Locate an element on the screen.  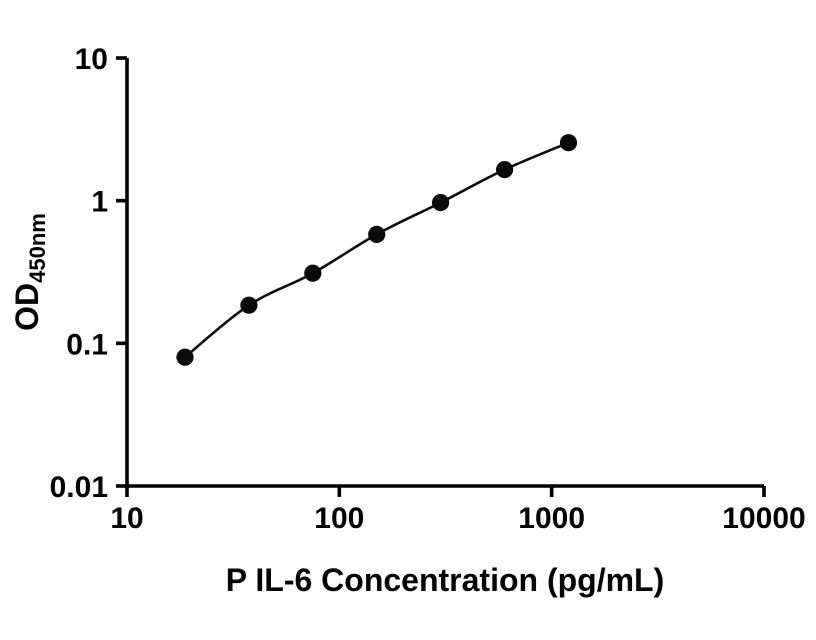
x-tick-label-100: 100 is located at coordinates (339, 518).